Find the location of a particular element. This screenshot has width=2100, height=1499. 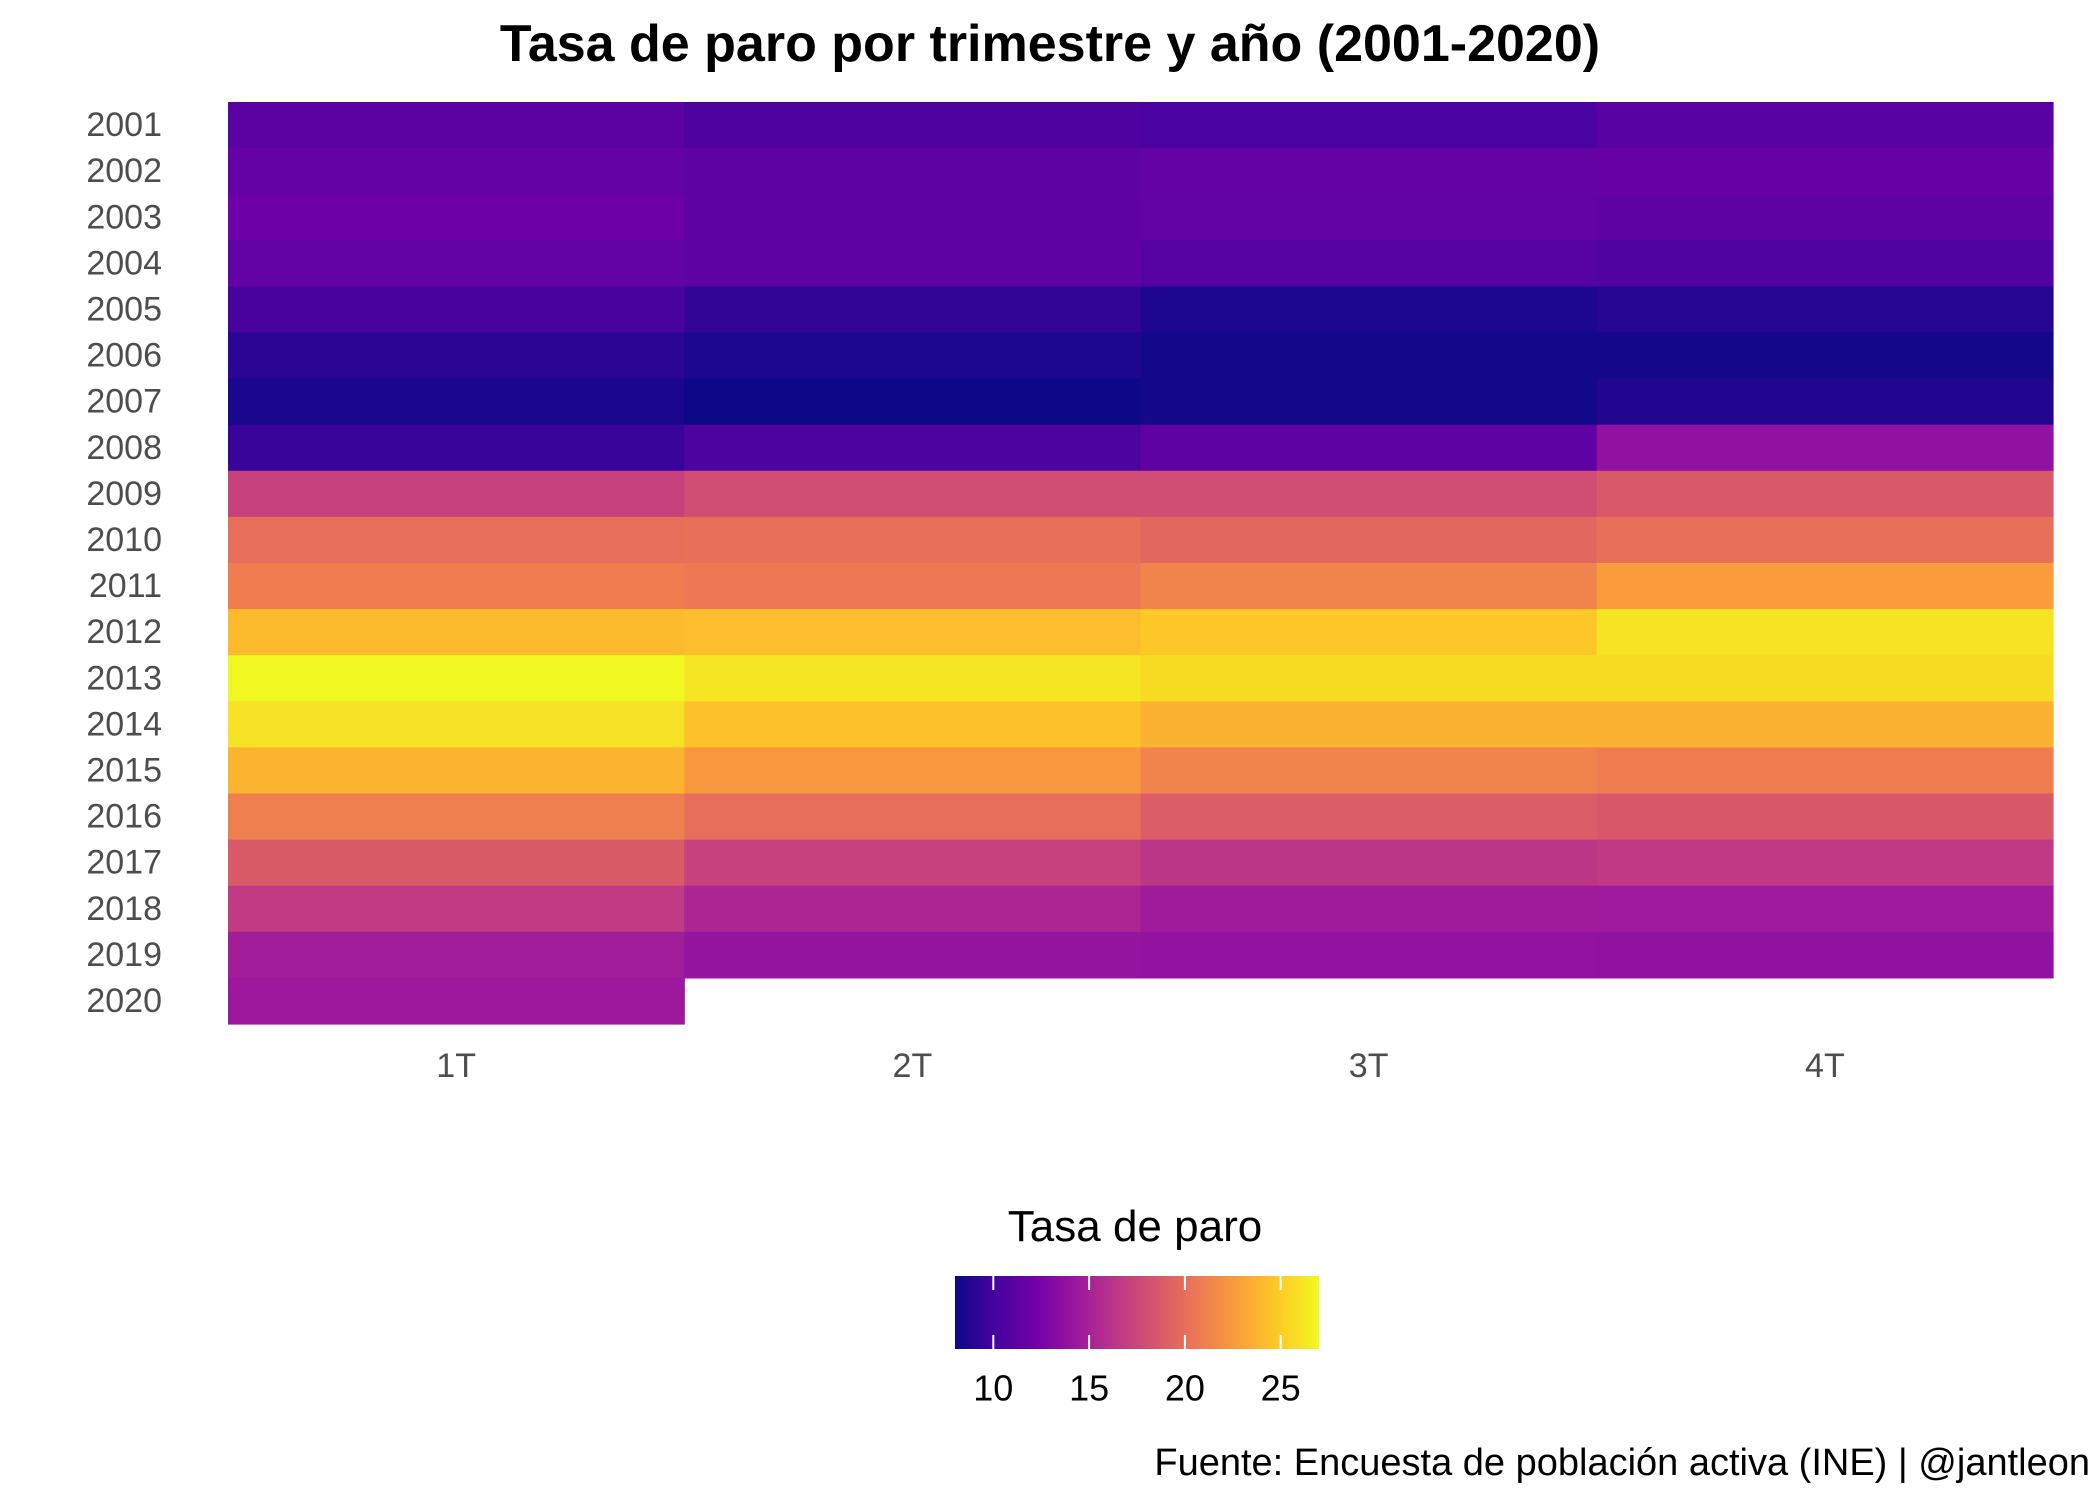

heatmap-cell-2016-3T is located at coordinates (1369, 817).